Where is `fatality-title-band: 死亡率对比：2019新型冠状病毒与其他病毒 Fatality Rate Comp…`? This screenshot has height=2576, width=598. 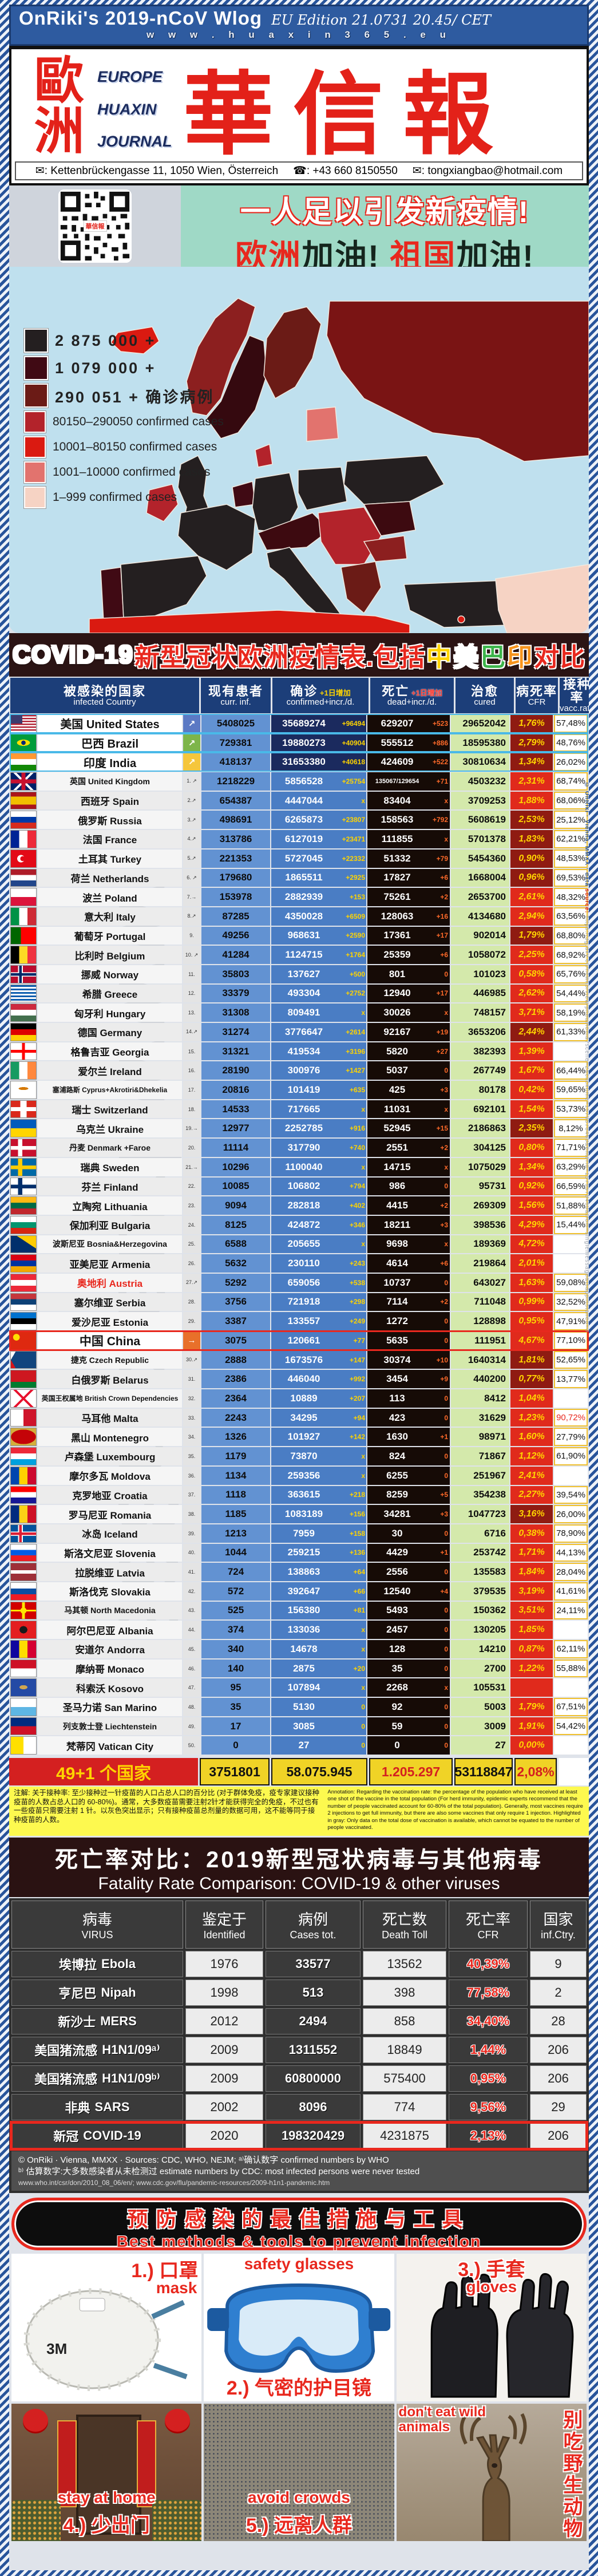
fatality-title-band: 死亡率对比：2019新型冠状病毒与其他病毒 Fatality Rate Comp… is located at coordinates (299, 1868).